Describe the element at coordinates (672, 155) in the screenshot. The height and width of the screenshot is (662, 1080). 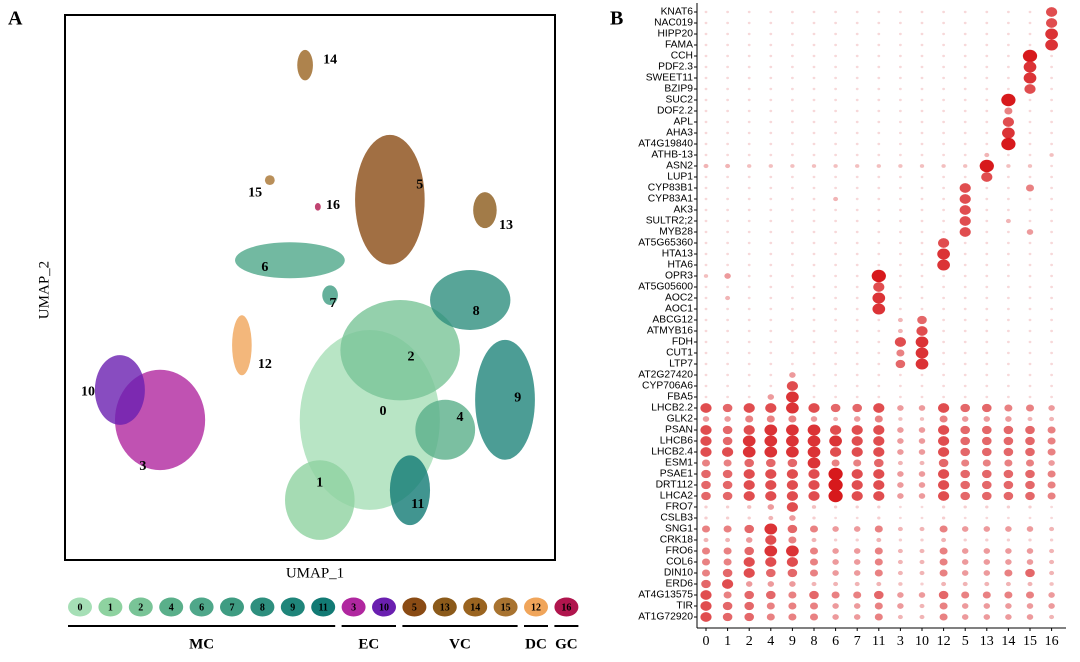
I see `gene-label: ATHB-13` at that location.